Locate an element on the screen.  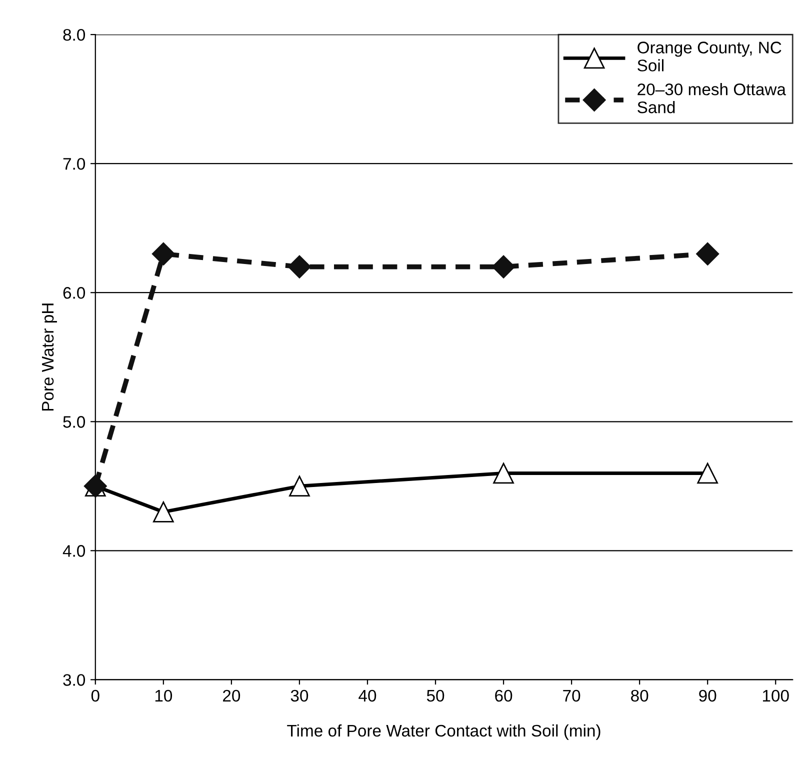
x-tick-label: 20 is located at coordinates (231, 696).